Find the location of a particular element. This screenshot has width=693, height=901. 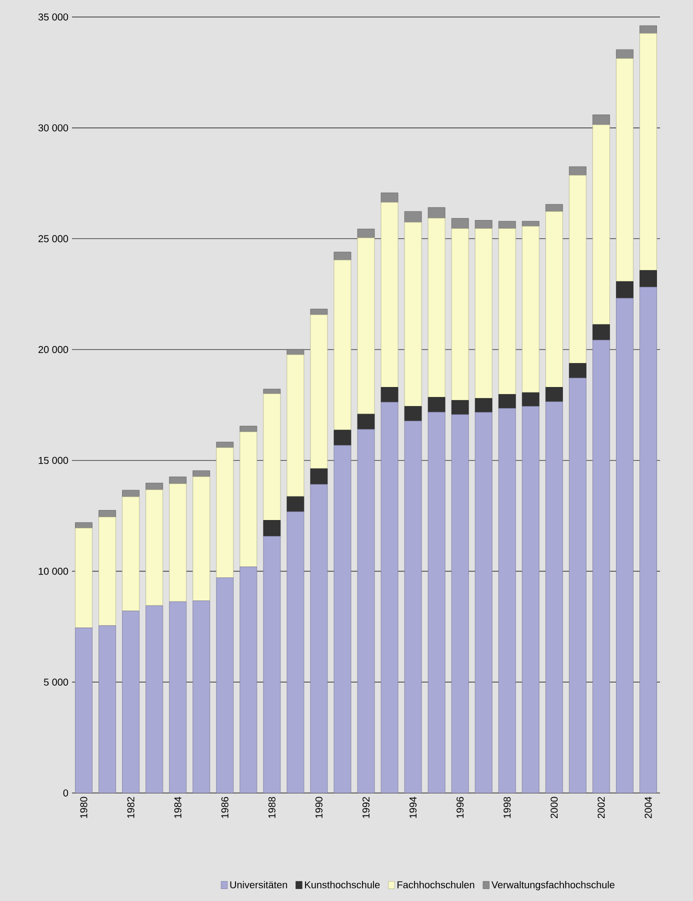

legend-label: Universitäten is located at coordinates (259, 884).